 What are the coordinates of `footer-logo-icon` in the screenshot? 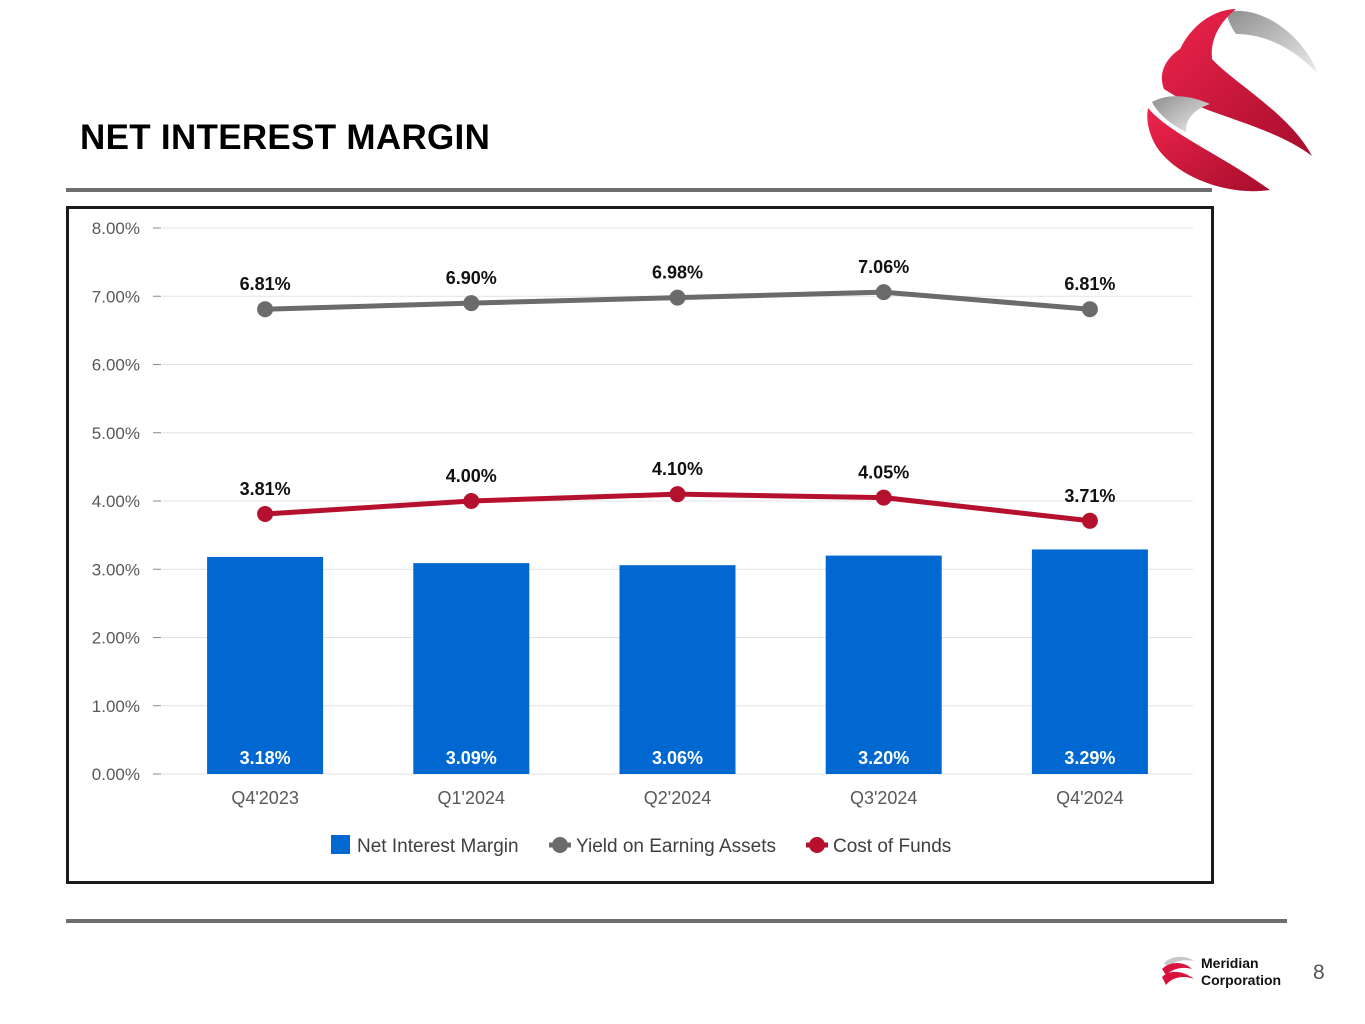 It's located at (1178, 970).